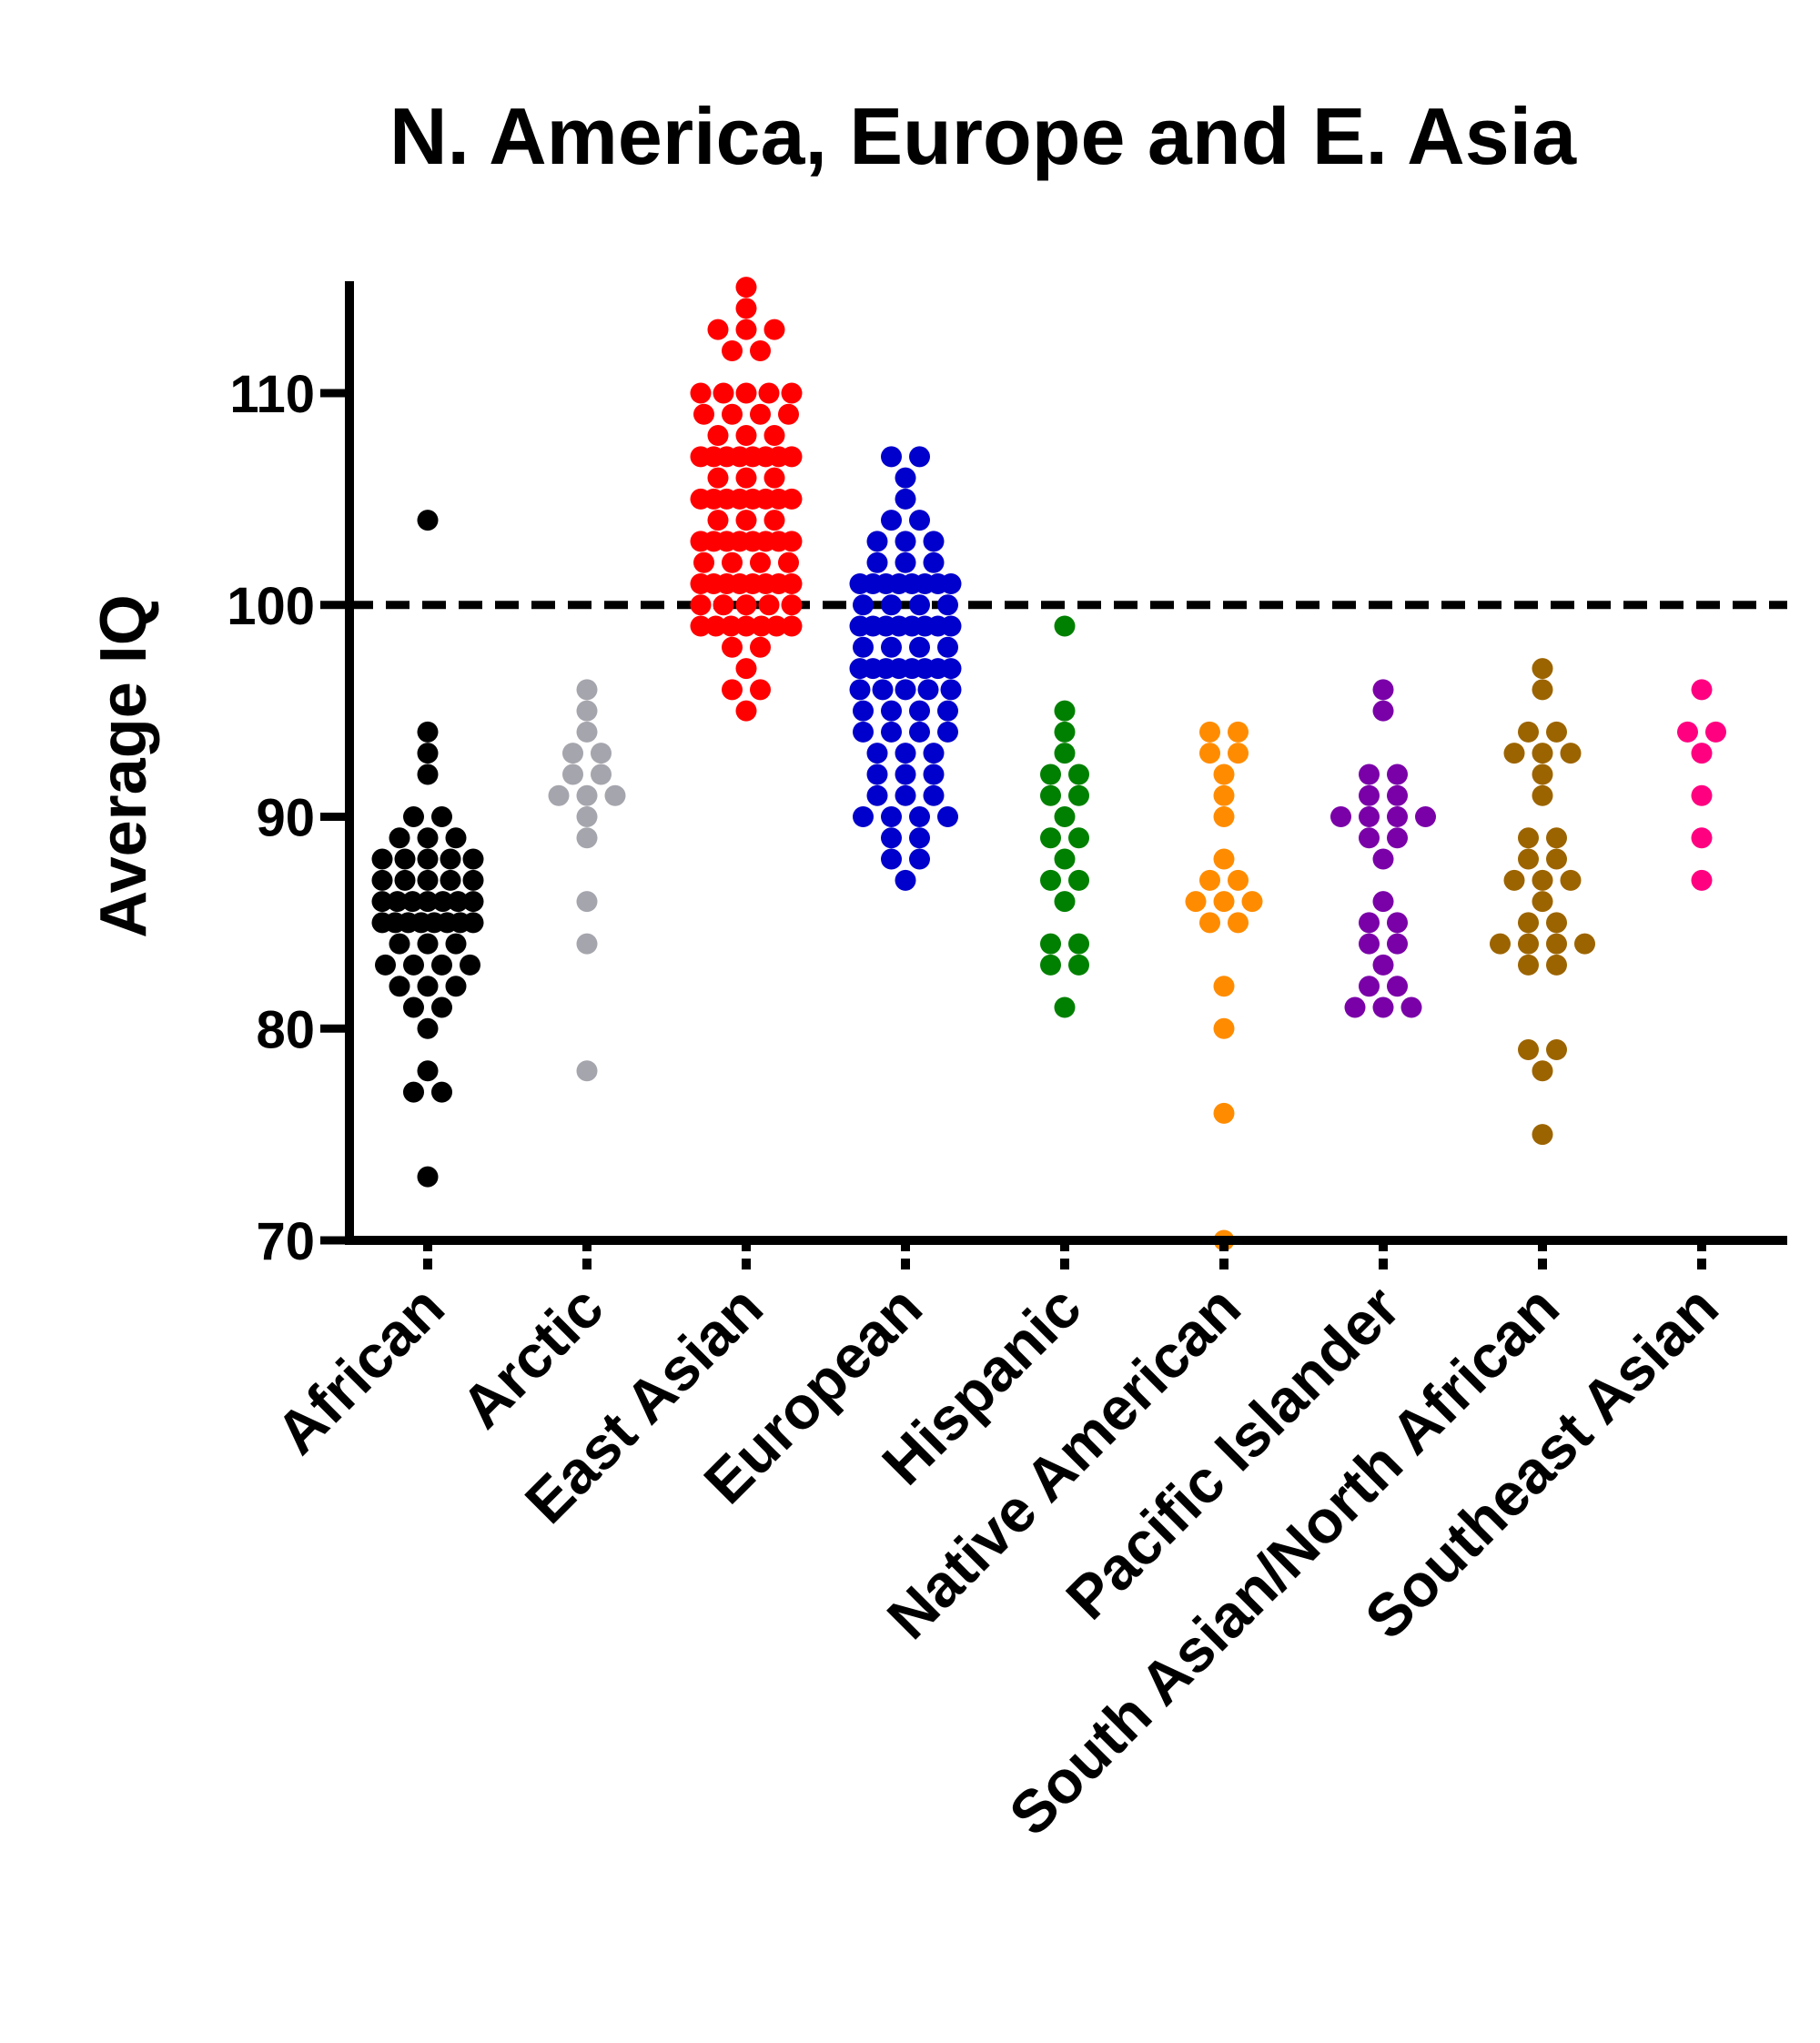 The height and width of the screenshot is (2043, 1820). Describe the element at coordinates (1224, 986) in the screenshot. I see `series-native-american` at that location.